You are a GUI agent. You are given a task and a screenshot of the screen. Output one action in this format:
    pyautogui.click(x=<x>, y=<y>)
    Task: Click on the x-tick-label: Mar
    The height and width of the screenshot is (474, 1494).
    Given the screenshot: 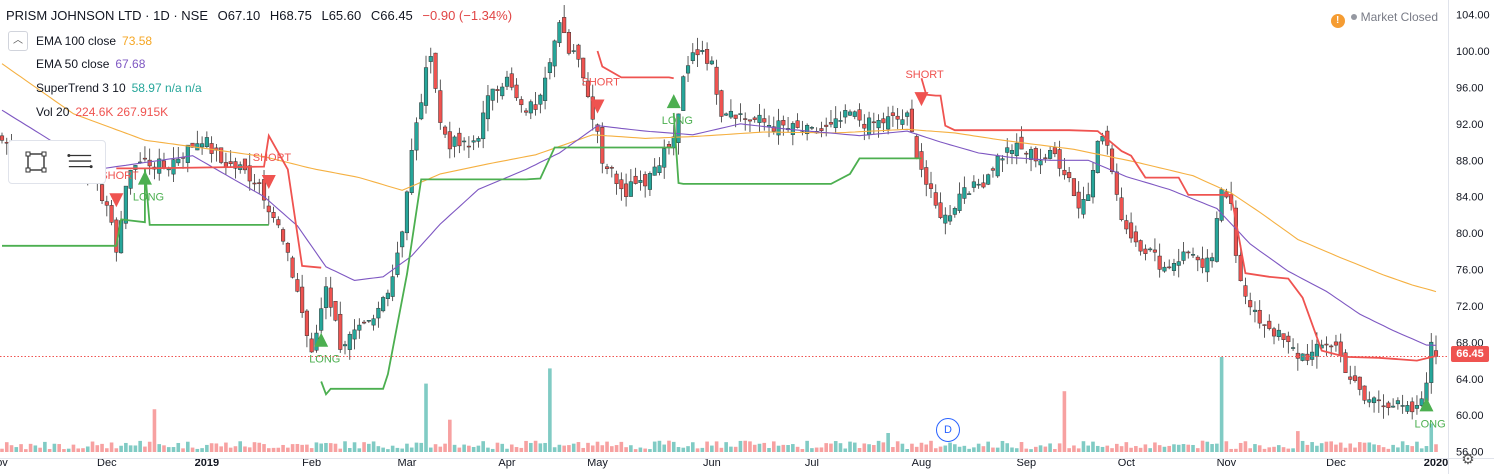 What is the action you would take?
    pyautogui.click(x=406, y=463)
    